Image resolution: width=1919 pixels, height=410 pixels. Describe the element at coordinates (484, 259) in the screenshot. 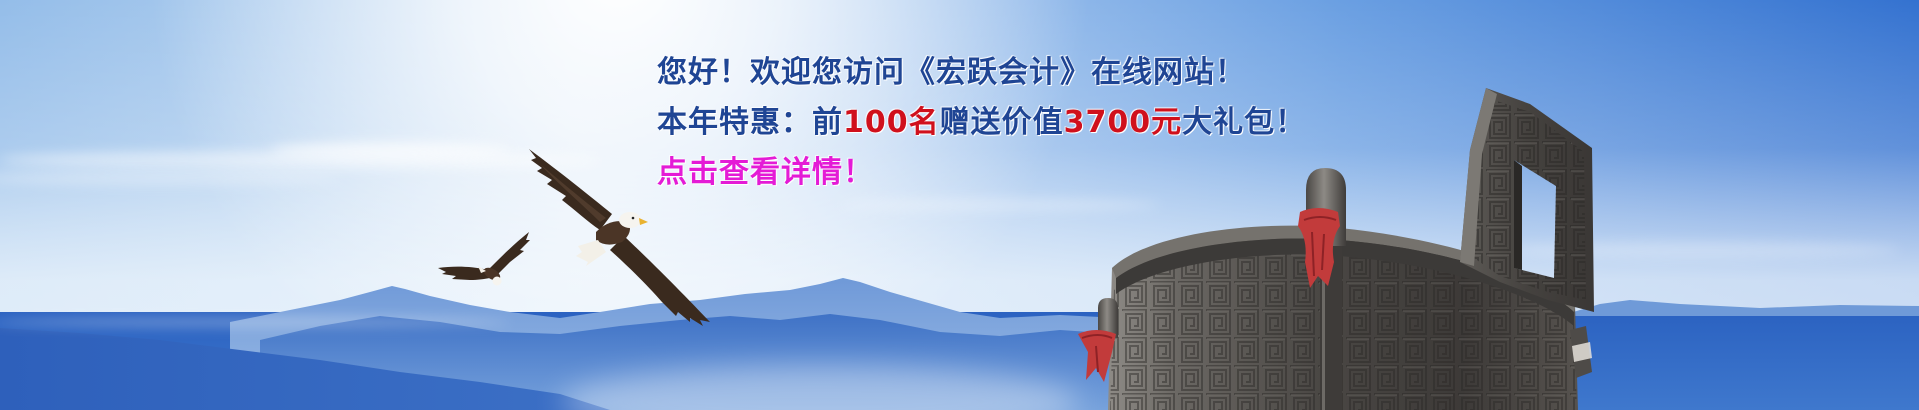

I see `eagle-small-illustration` at that location.